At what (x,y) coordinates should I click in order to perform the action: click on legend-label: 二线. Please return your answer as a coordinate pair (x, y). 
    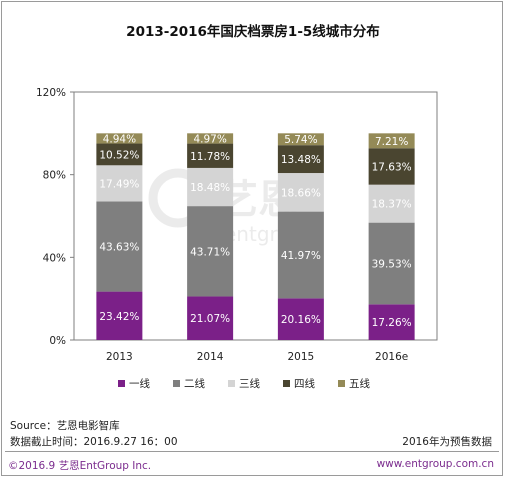
    Looking at the image, I should click on (194, 383).